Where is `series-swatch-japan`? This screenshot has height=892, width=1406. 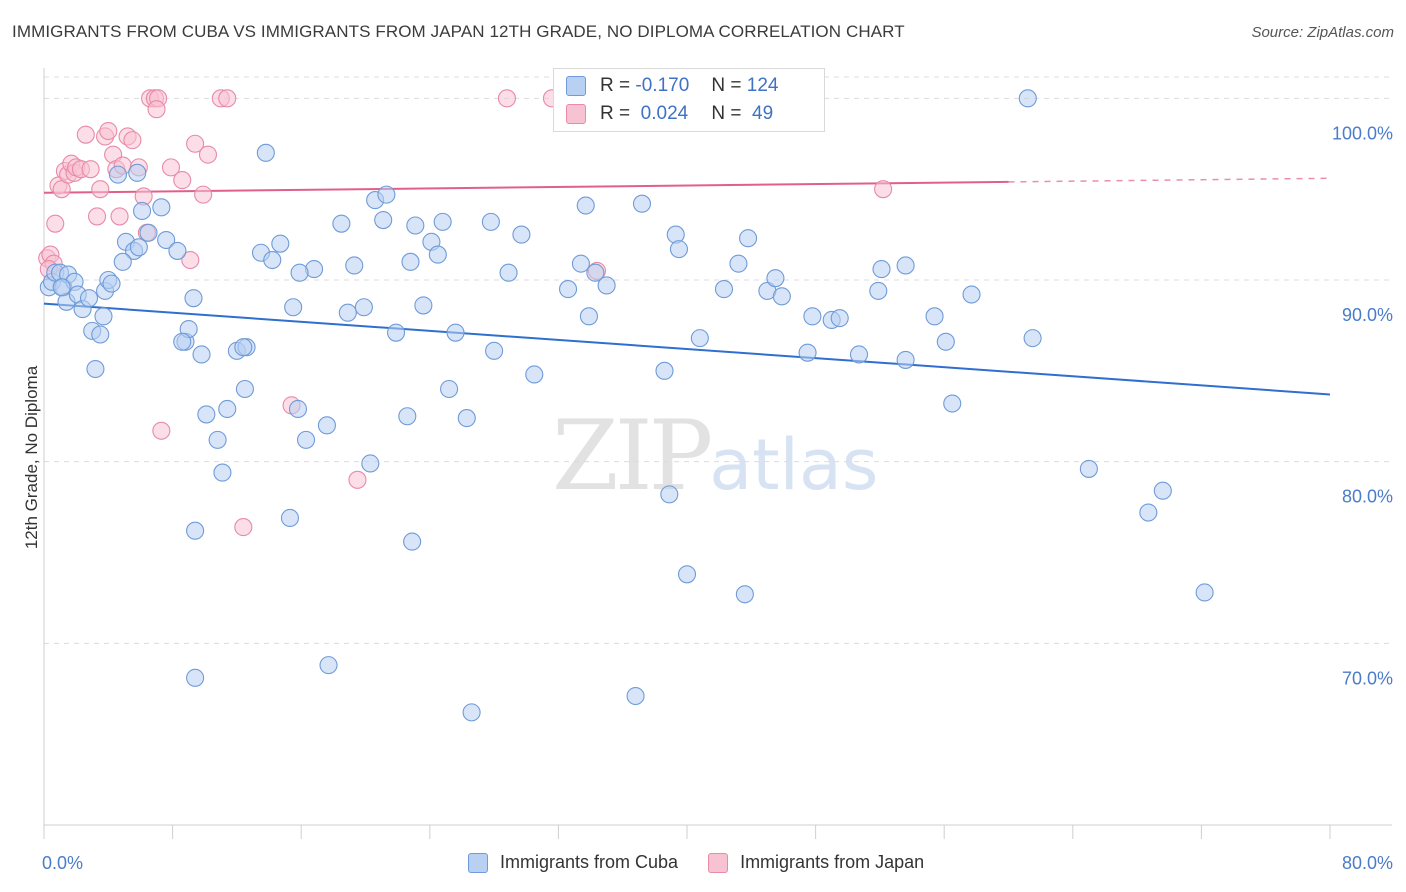
series-swatch-japan is located at coordinates (718, 862).